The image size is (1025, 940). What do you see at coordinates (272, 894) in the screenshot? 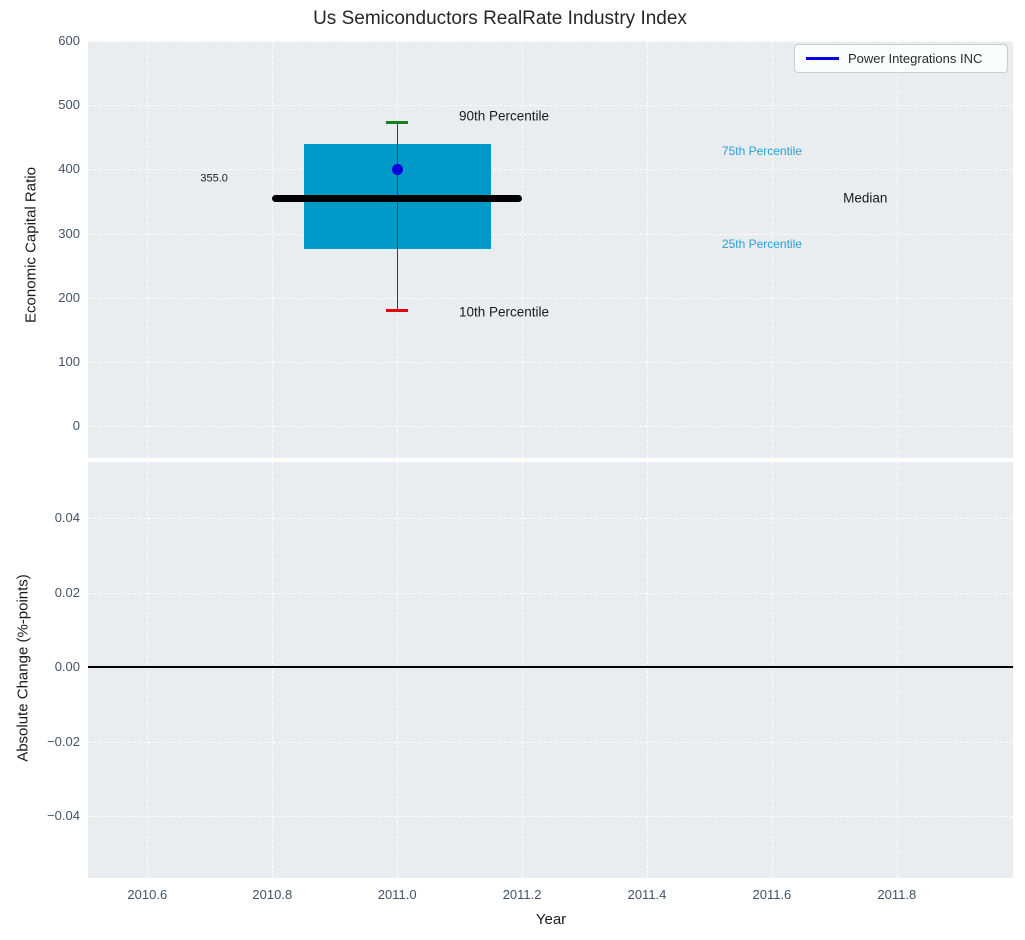
I see `x-tick-label: 2010.8` at bounding box center [272, 894].